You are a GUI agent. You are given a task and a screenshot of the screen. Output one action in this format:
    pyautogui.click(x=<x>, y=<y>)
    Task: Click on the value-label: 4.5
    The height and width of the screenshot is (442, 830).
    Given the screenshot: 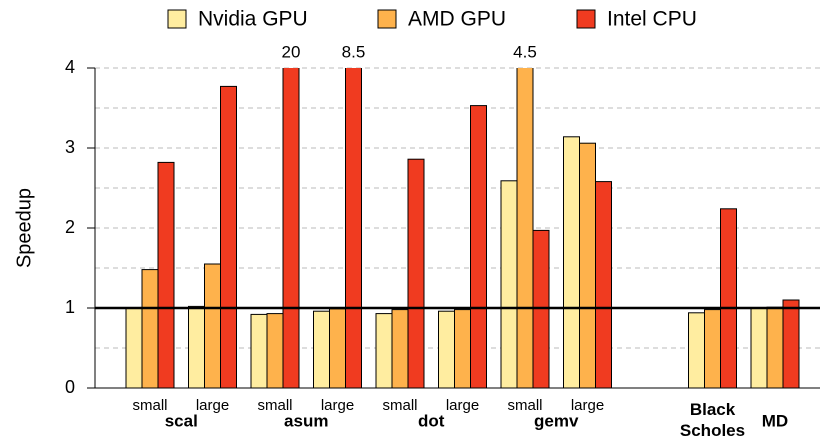 What is the action you would take?
    pyautogui.click(x=525, y=51)
    